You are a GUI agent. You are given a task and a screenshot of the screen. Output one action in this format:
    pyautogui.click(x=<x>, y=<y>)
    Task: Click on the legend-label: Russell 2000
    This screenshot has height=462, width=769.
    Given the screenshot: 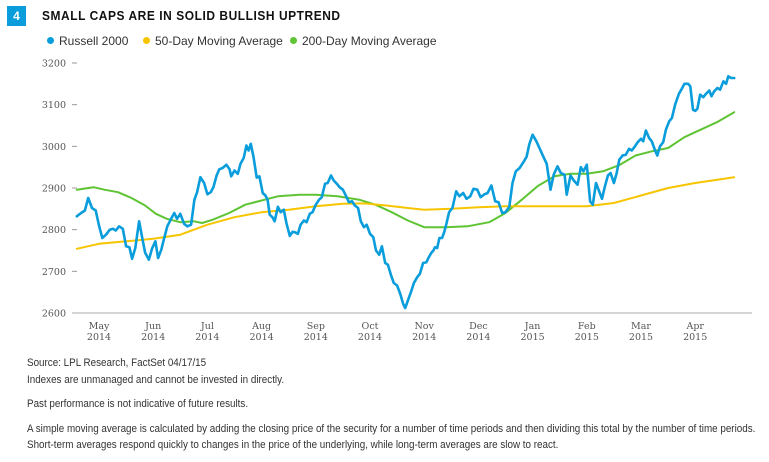 What is the action you would take?
    pyautogui.click(x=94, y=41)
    